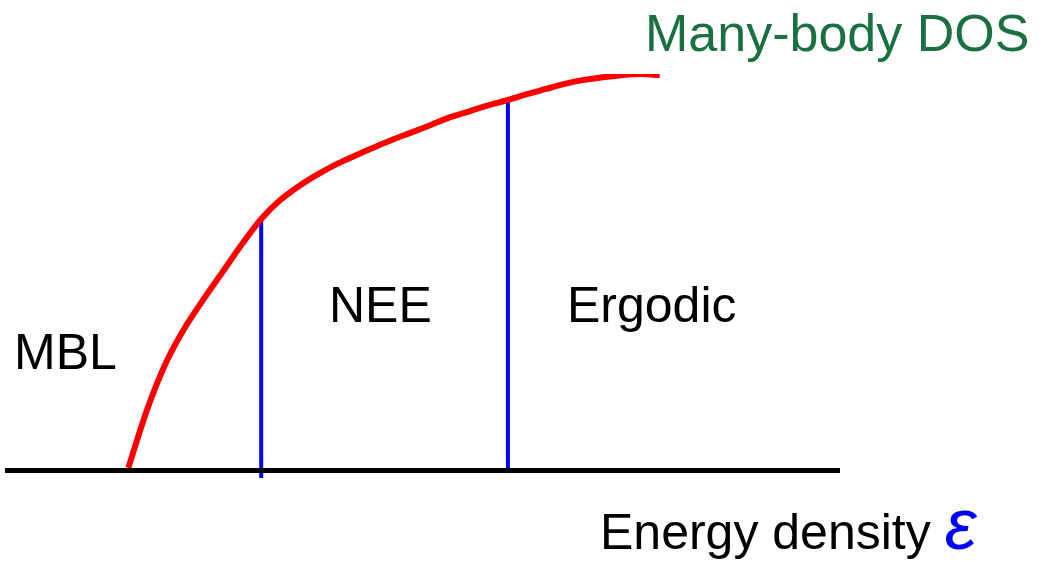  What do you see at coordinates (380, 305) in the screenshot?
I see `annotation: NEE` at bounding box center [380, 305].